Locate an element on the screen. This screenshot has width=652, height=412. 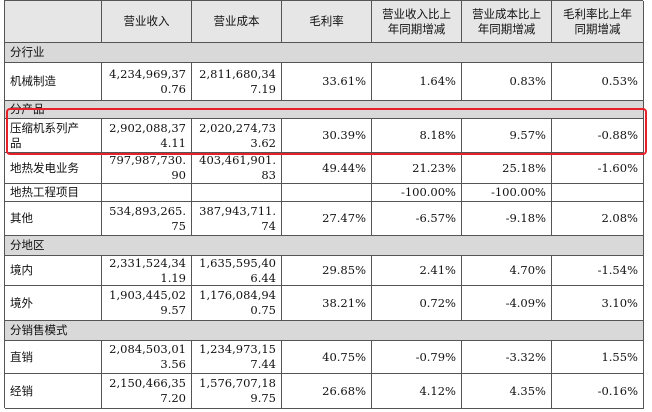
data-cell: 1,176,084,94 0.75 is located at coordinates (237, 303).